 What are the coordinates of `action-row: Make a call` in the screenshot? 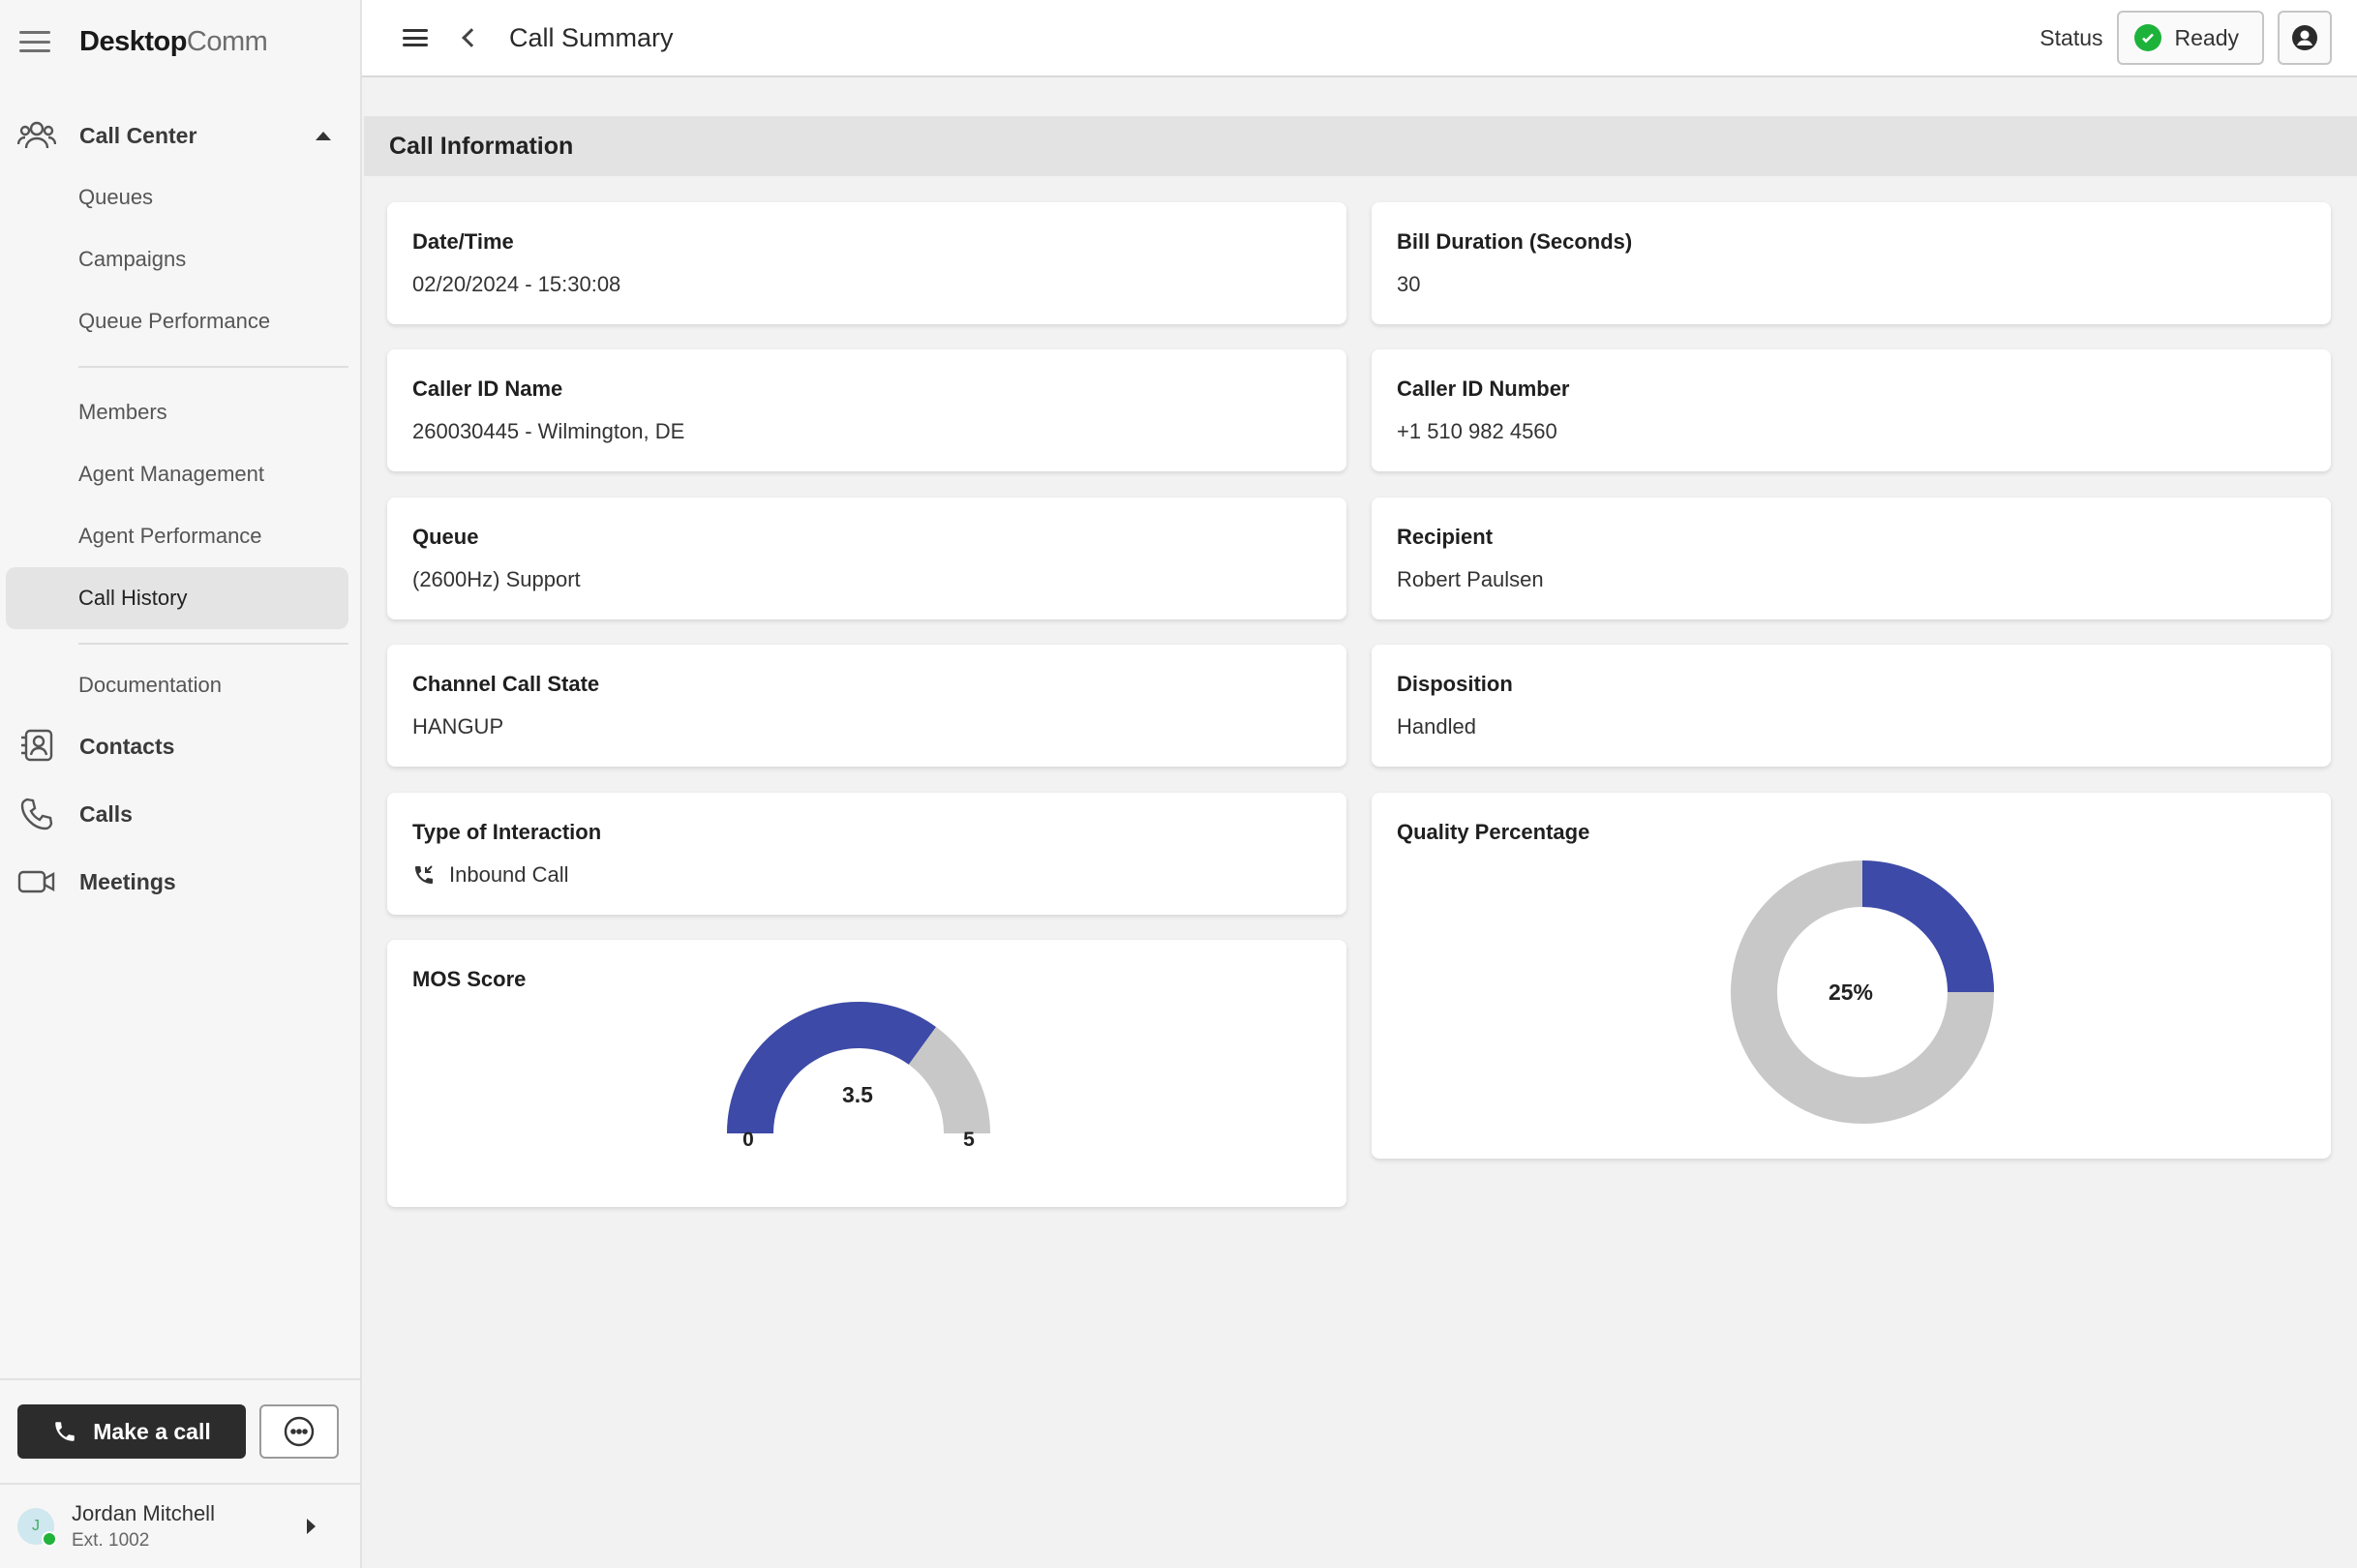 It's located at (180, 1430).